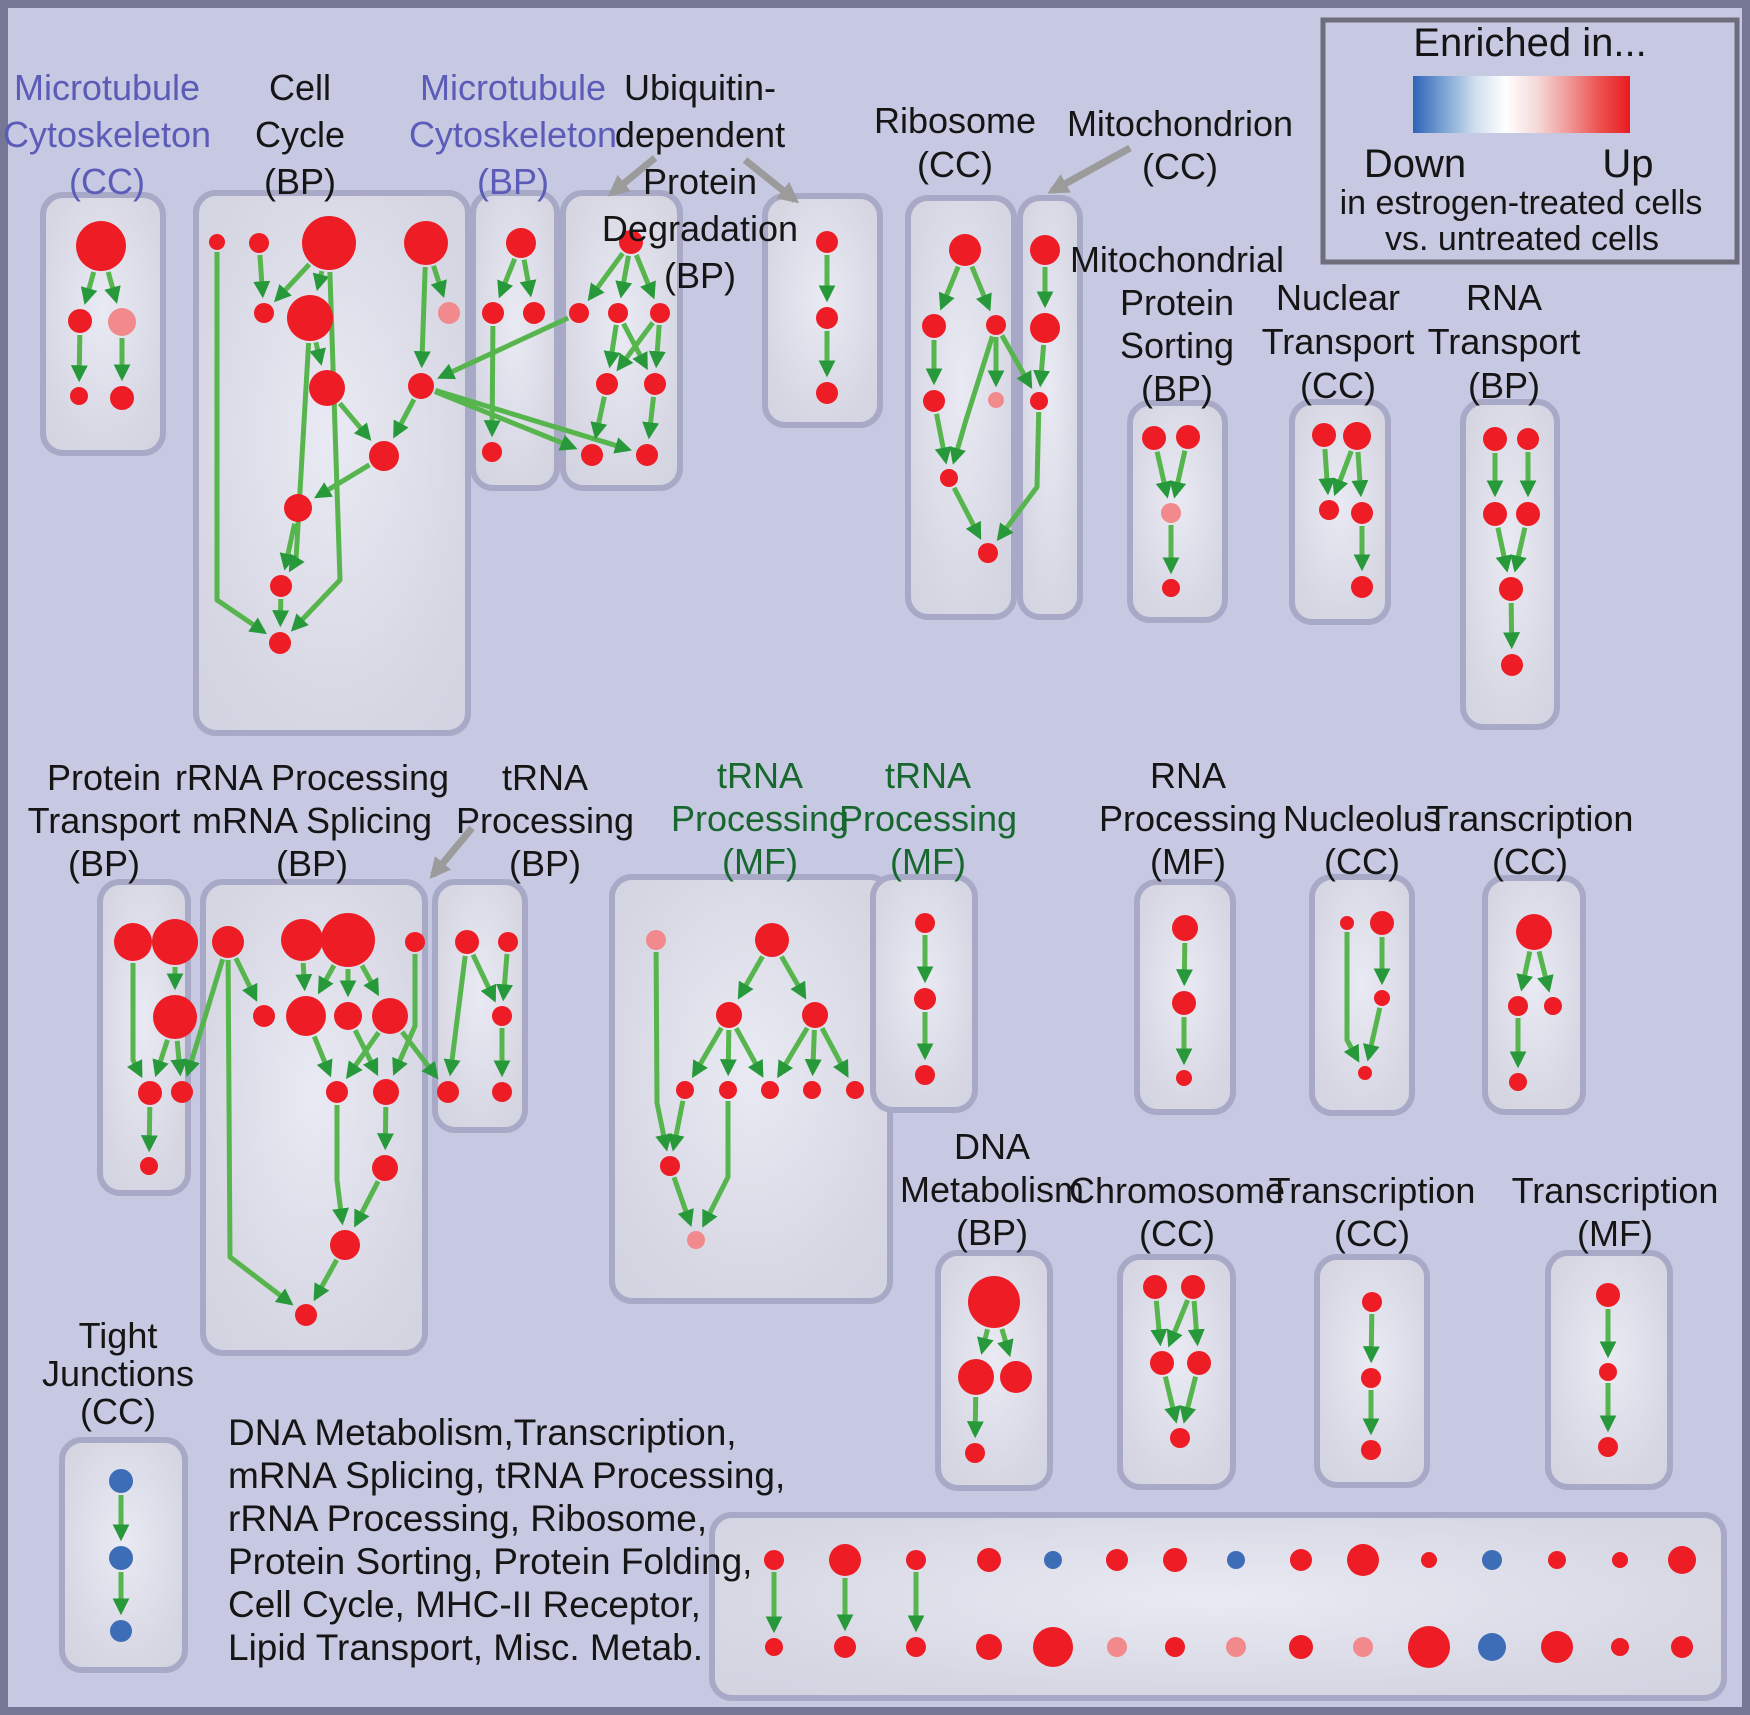 This screenshot has height=1715, width=1750. Describe the element at coordinates (1615, 1190) in the screenshot. I see `label-transcription-mf: Transcription` at that location.